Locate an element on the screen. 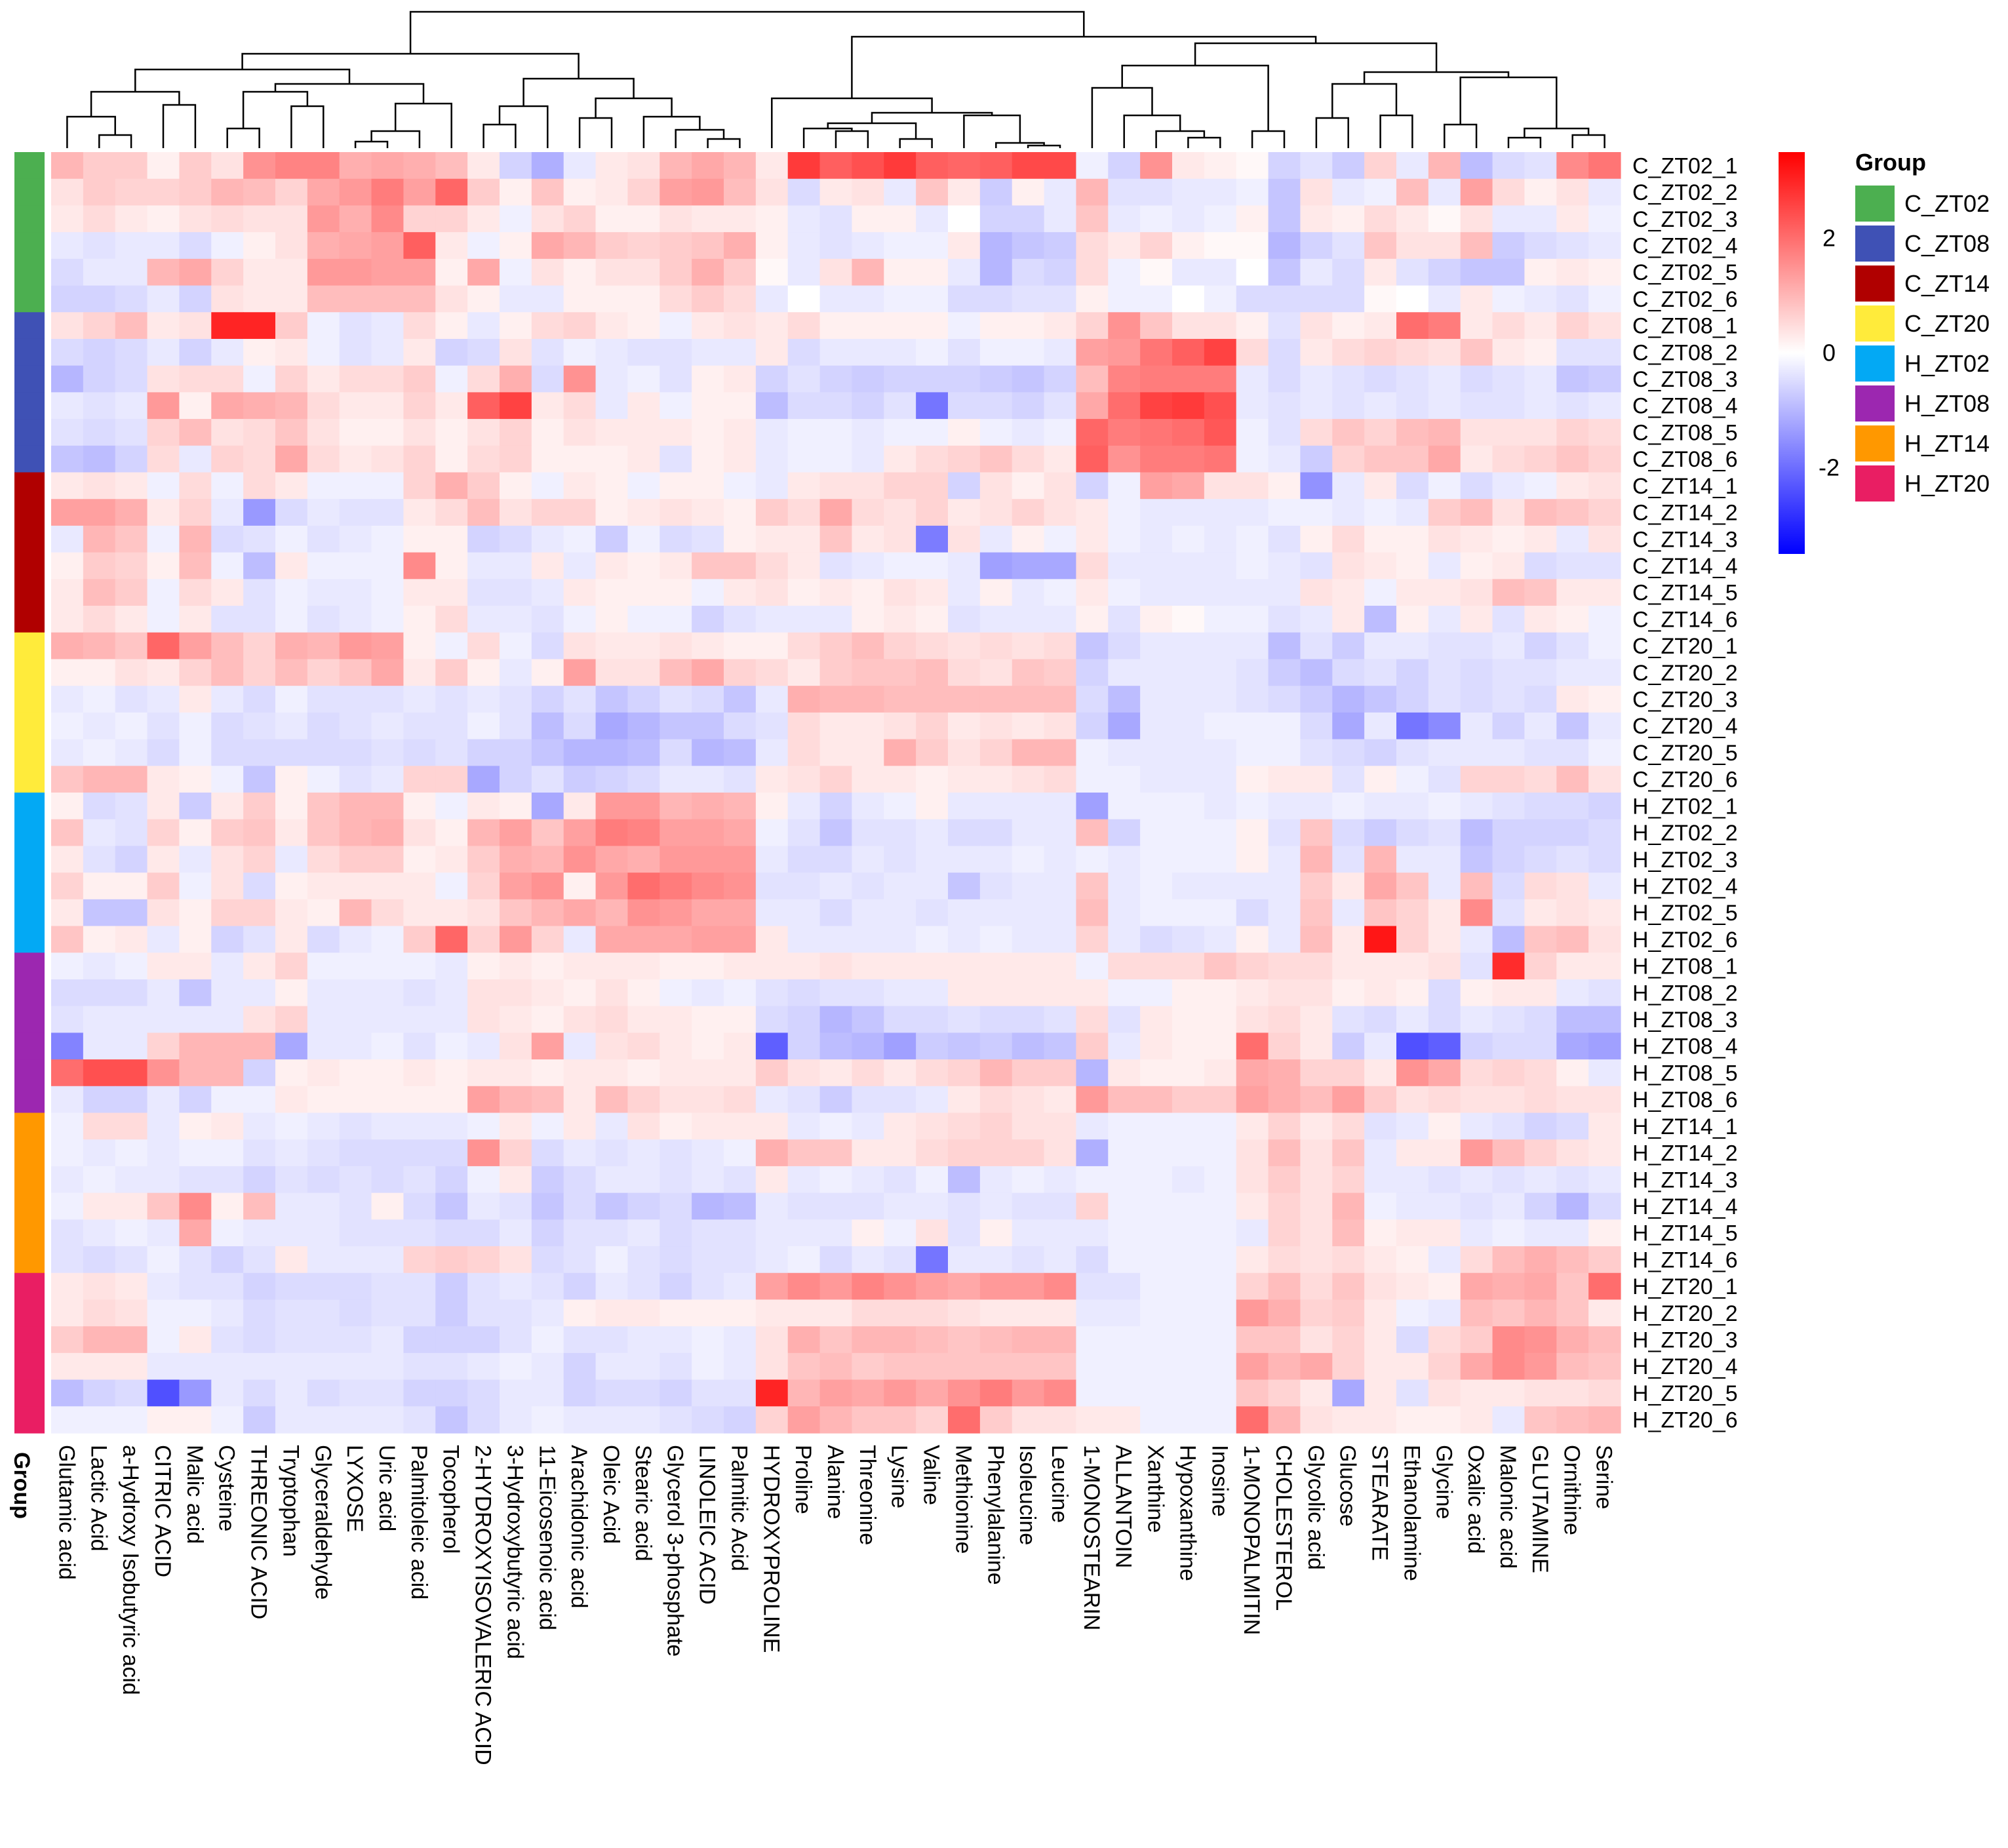 The height and width of the screenshot is (1848, 2008). row-label: C_ZT20_5 is located at coordinates (1685, 753).